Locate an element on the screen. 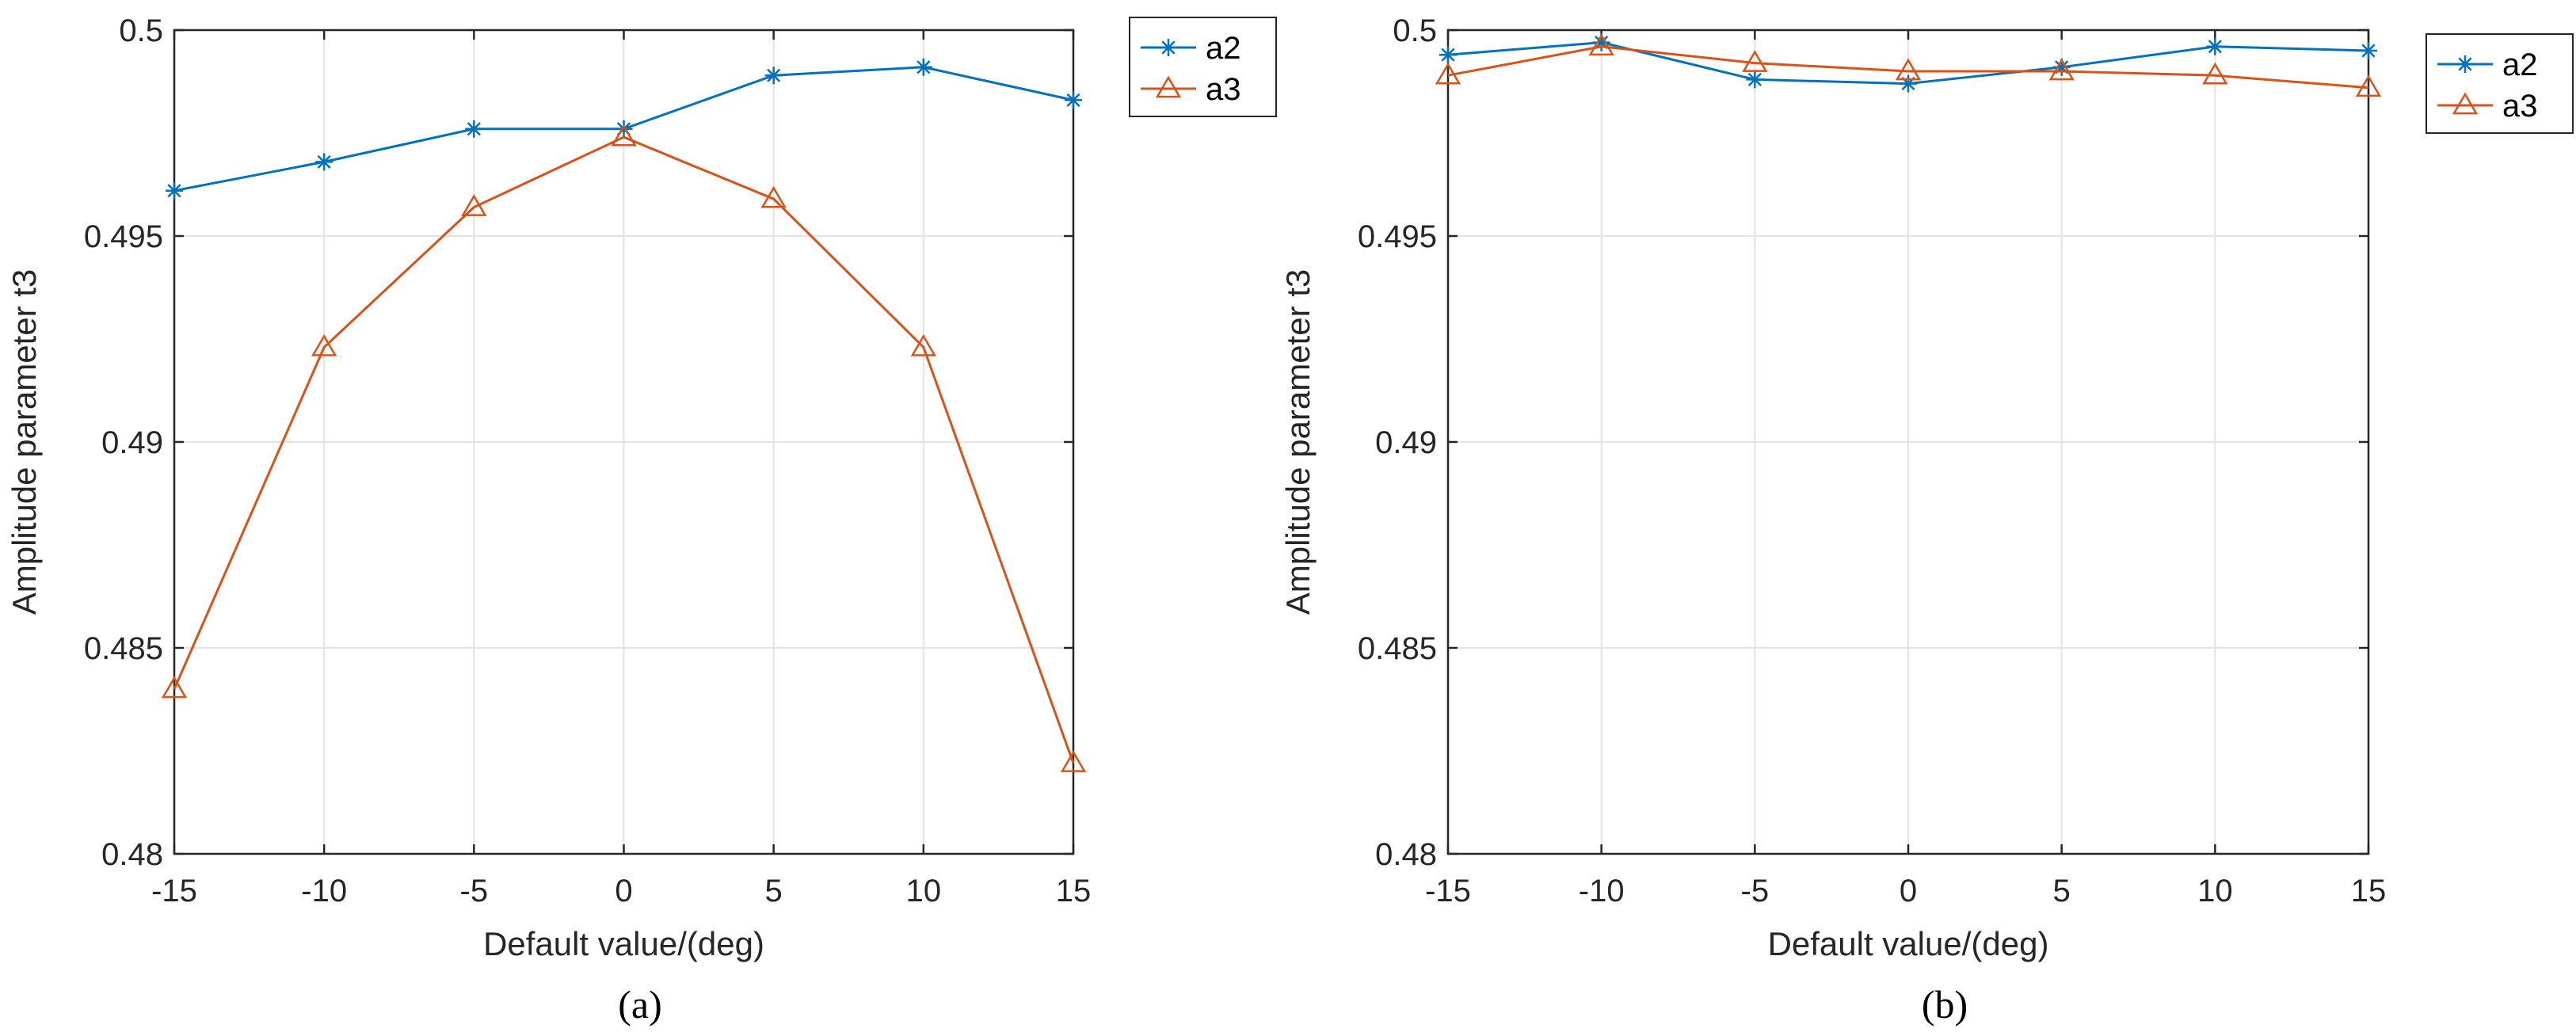  series-line-a3 is located at coordinates (1908, 67).